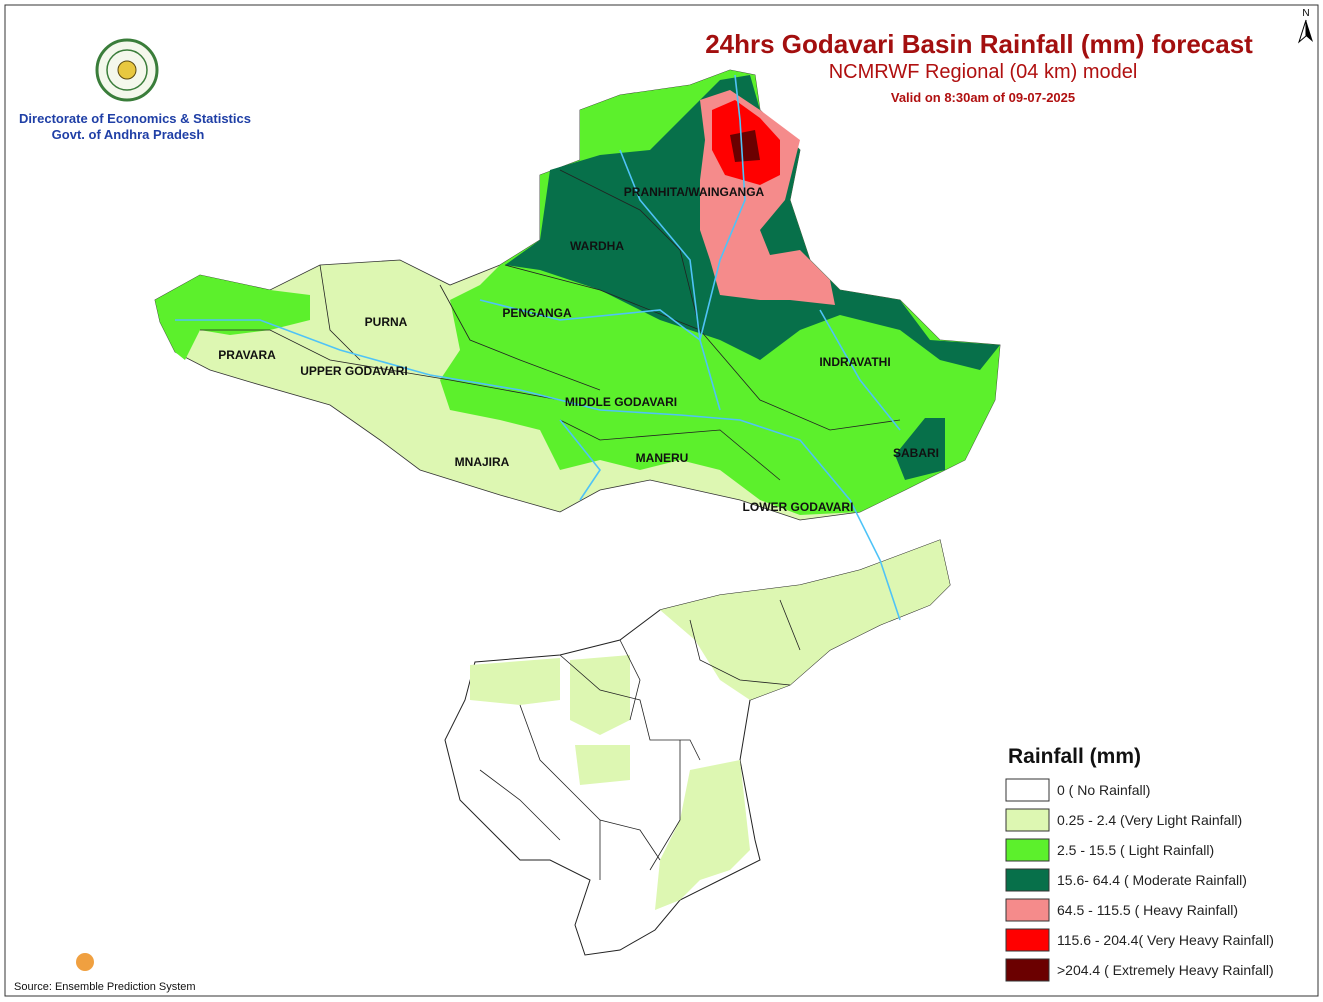  What do you see at coordinates (983, 97) in the screenshot?
I see `valid-date: Valid on 8:30am of 09-07-2025` at bounding box center [983, 97].